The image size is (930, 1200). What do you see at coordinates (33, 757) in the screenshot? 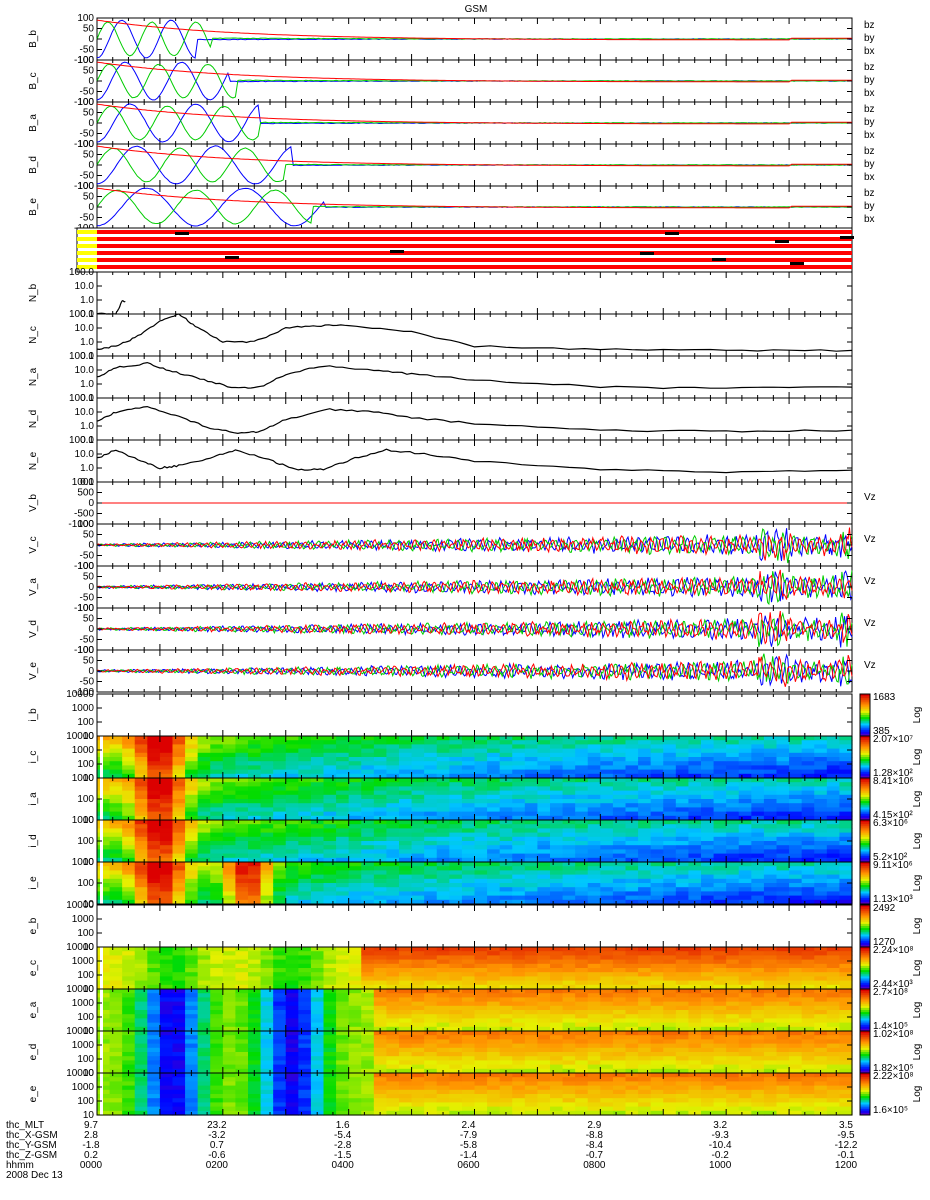
I see `y-axis-label: i_c` at bounding box center [33, 757].